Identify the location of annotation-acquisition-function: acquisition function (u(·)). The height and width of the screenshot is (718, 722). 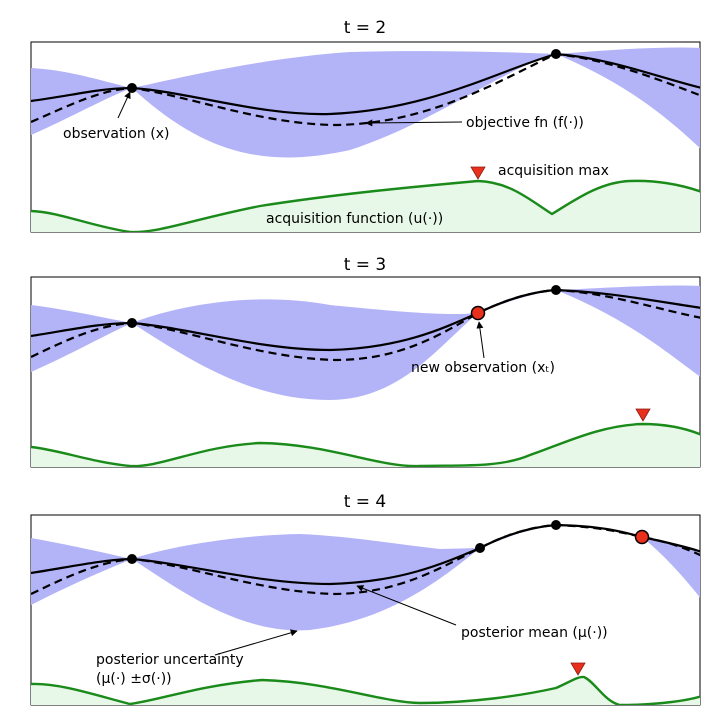
(354, 219).